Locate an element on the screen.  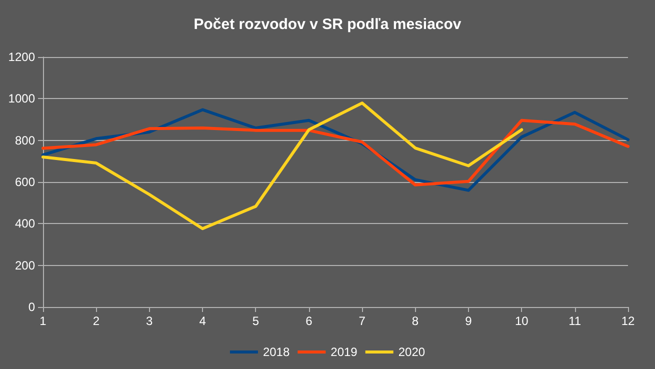
chart-title: Počet rozvodov v SR podľa mesiacov is located at coordinates (328, 24).